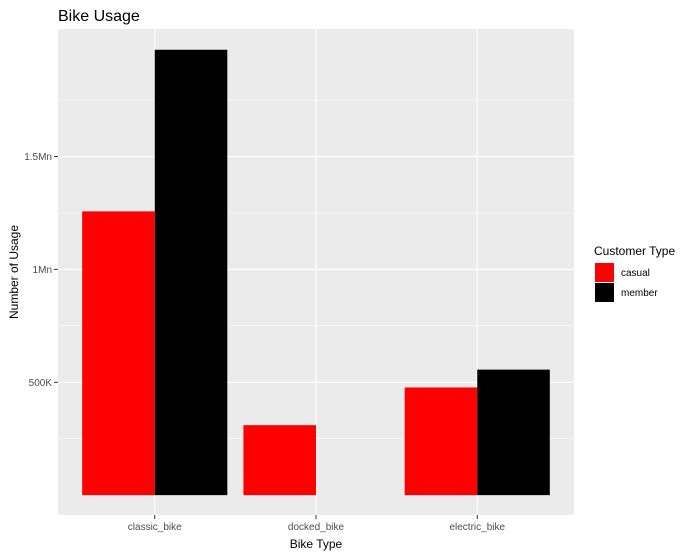  I want to click on legend: Customer Type casual member, so click(634, 273).